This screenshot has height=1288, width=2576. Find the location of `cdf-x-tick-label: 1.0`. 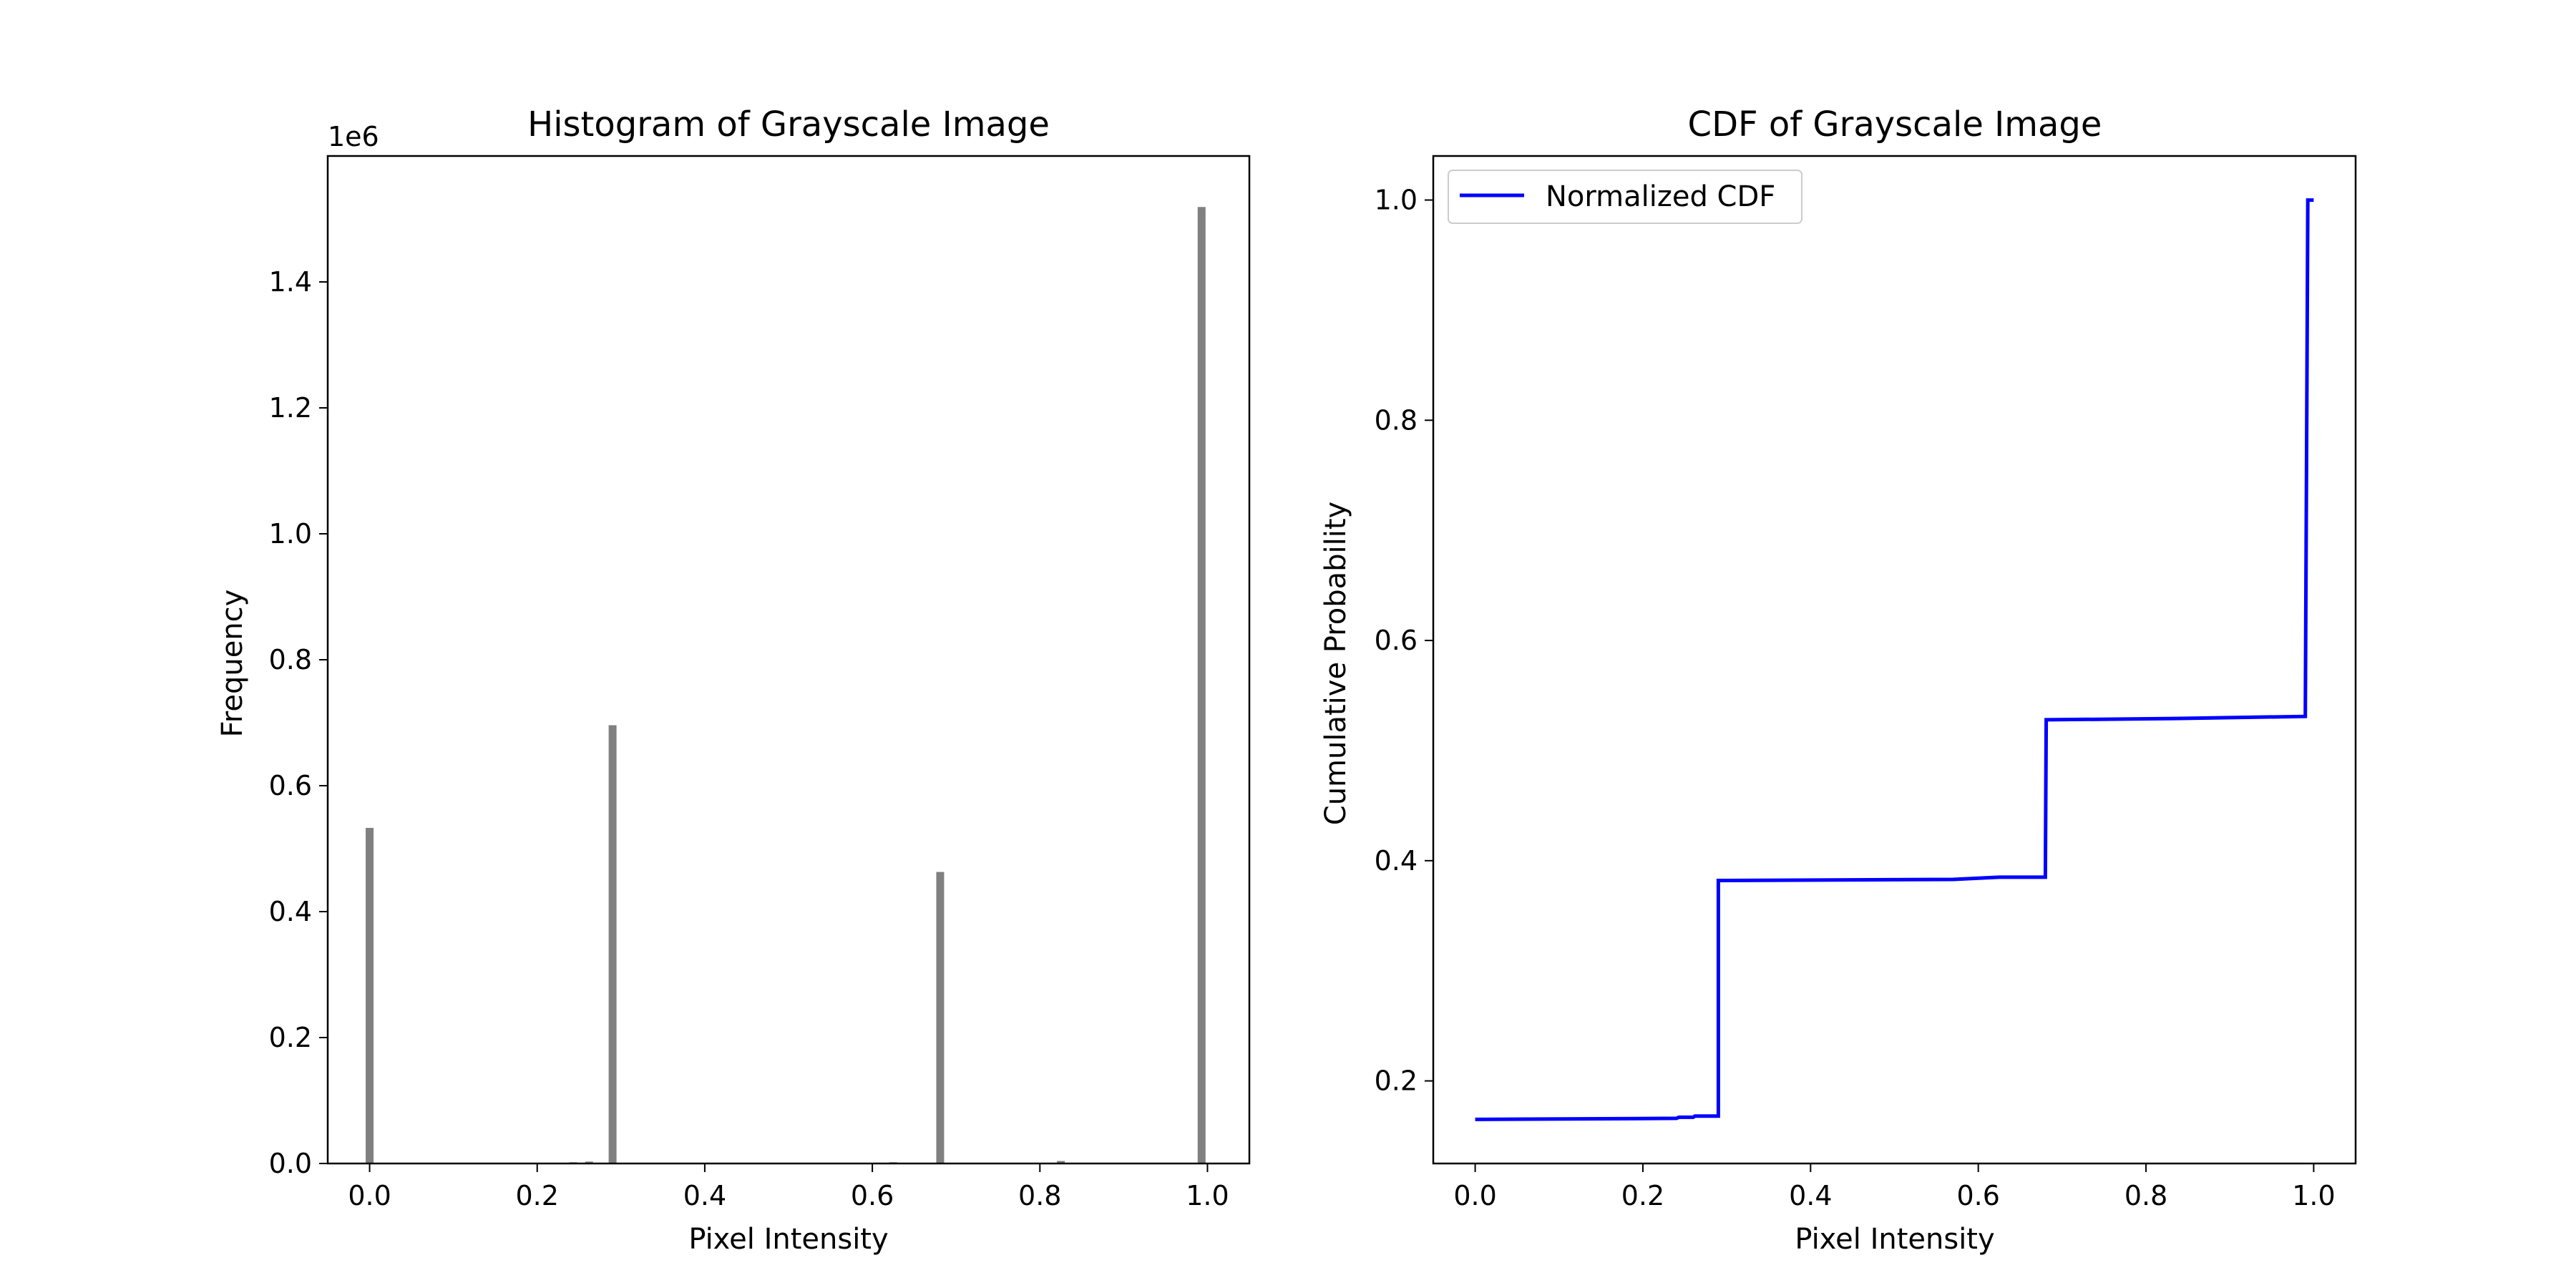

cdf-x-tick-label: 1.0 is located at coordinates (2313, 1195).